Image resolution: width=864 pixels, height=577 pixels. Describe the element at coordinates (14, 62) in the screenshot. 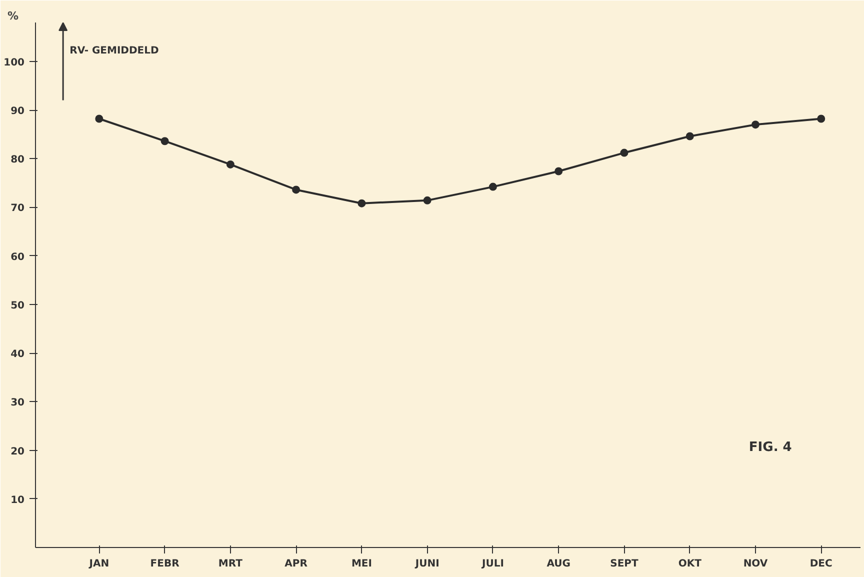

I see `y-tick-label: 100` at that location.